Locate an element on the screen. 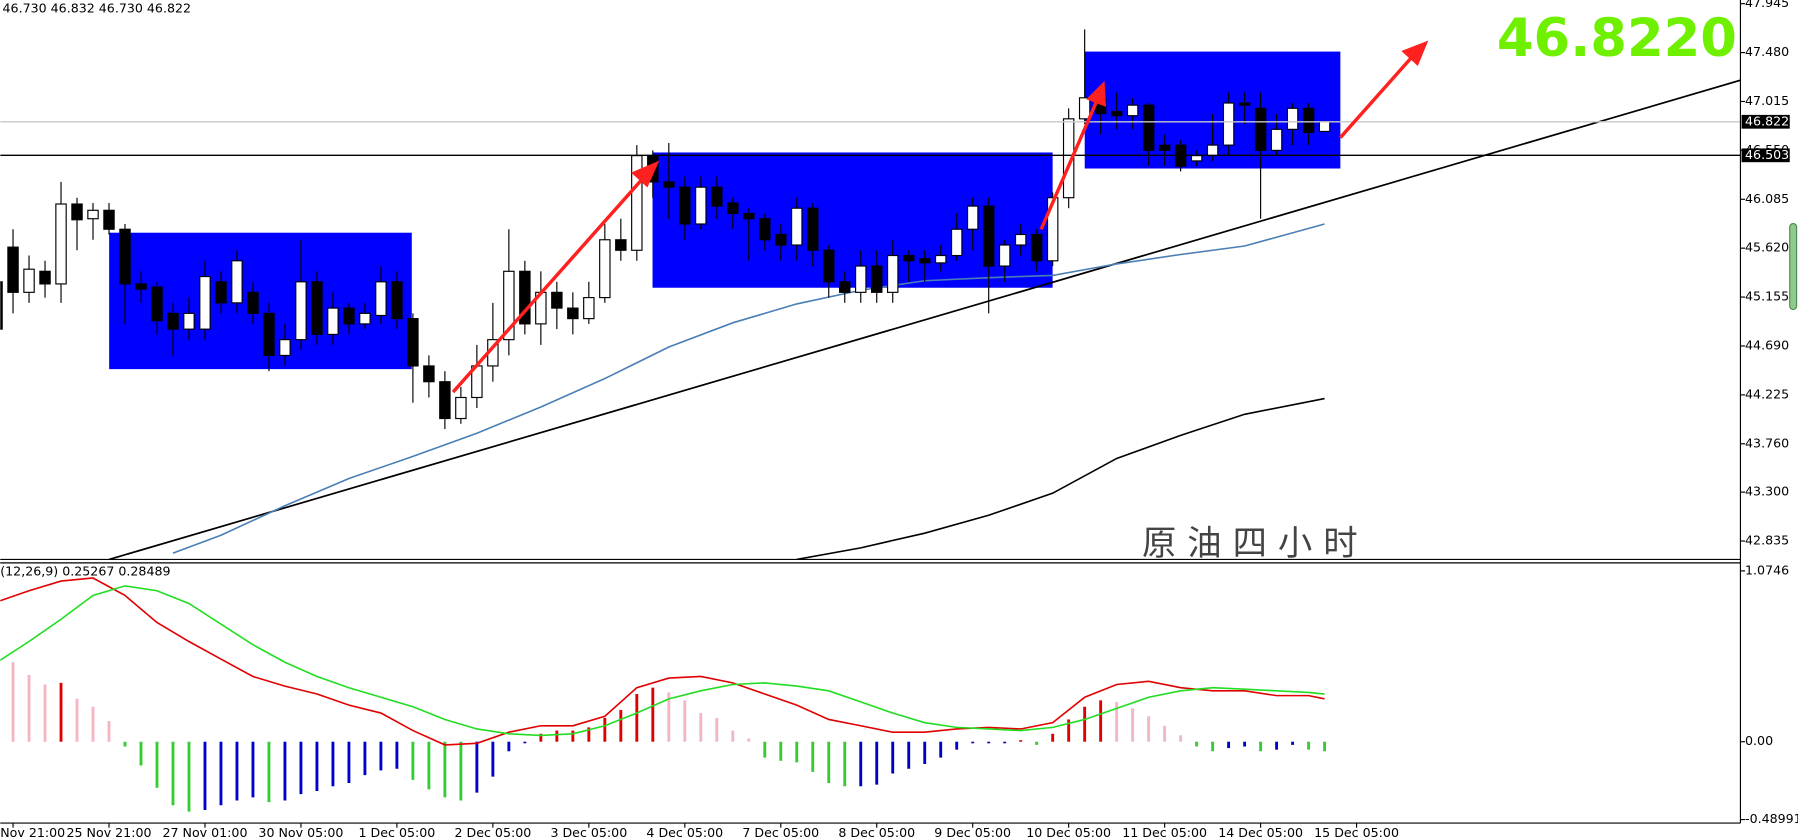 Image resolution: width=1798 pixels, height=838 pixels. y-tick-label: 46.085 is located at coordinates (1767, 198).